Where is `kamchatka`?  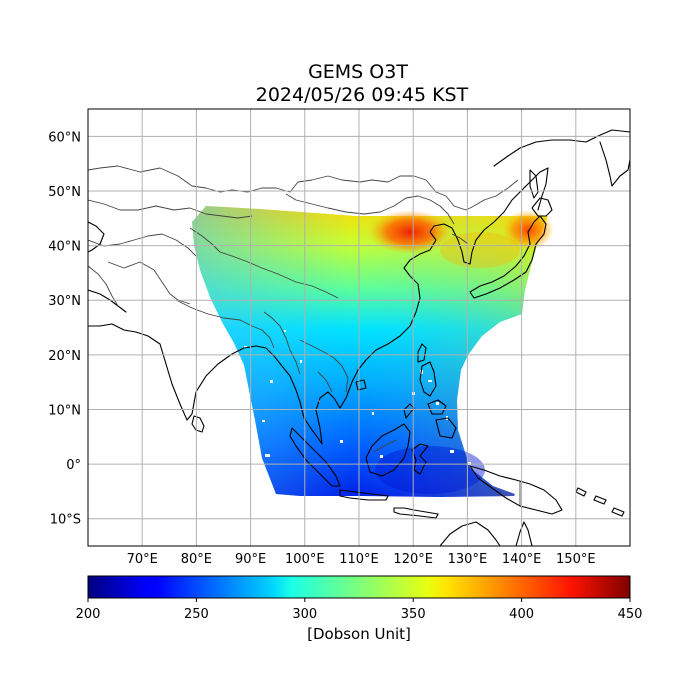 kamchatka is located at coordinates (614, 164).